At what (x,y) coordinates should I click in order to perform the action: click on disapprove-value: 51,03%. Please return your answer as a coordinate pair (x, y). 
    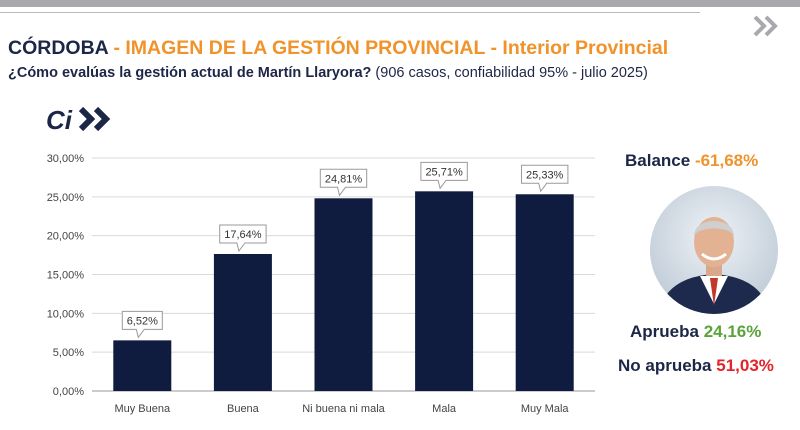
    Looking at the image, I should click on (745, 365).